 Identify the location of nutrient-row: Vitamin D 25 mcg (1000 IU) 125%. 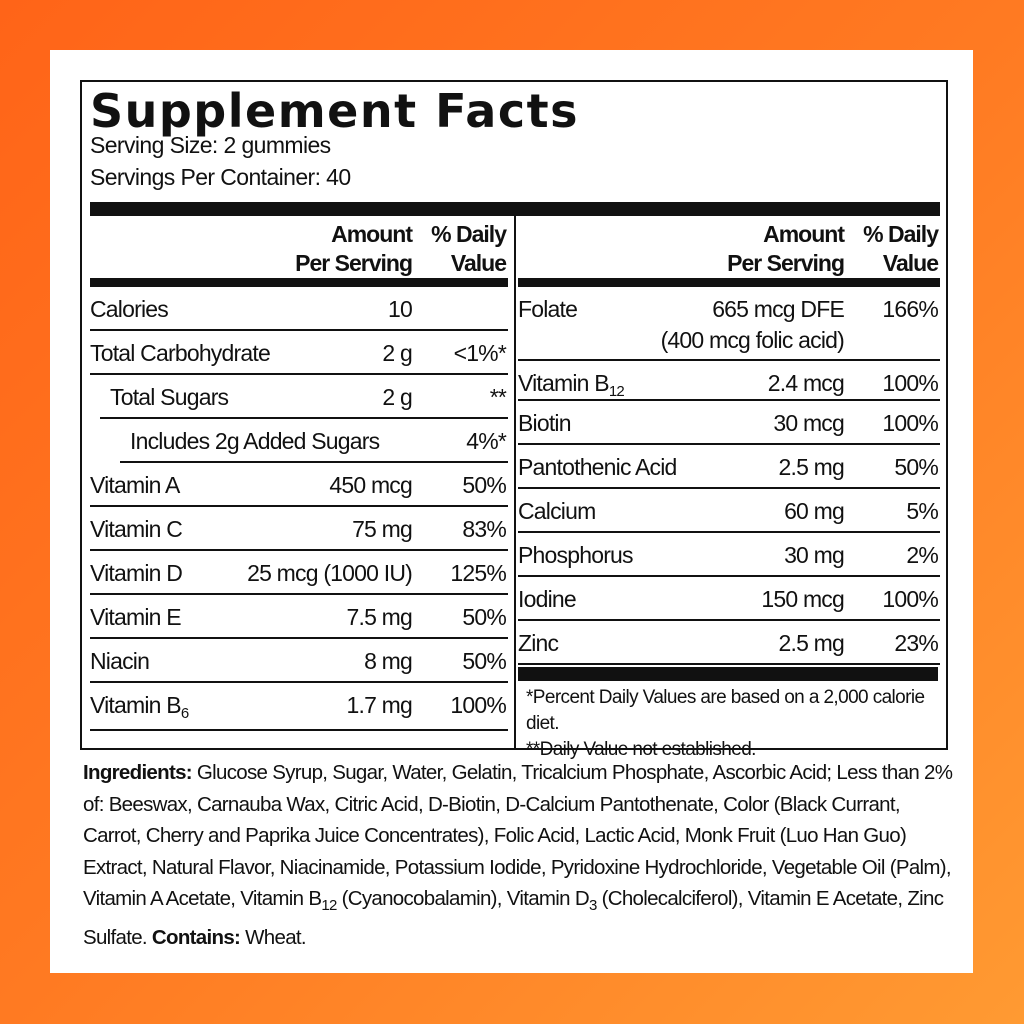
(299, 573).